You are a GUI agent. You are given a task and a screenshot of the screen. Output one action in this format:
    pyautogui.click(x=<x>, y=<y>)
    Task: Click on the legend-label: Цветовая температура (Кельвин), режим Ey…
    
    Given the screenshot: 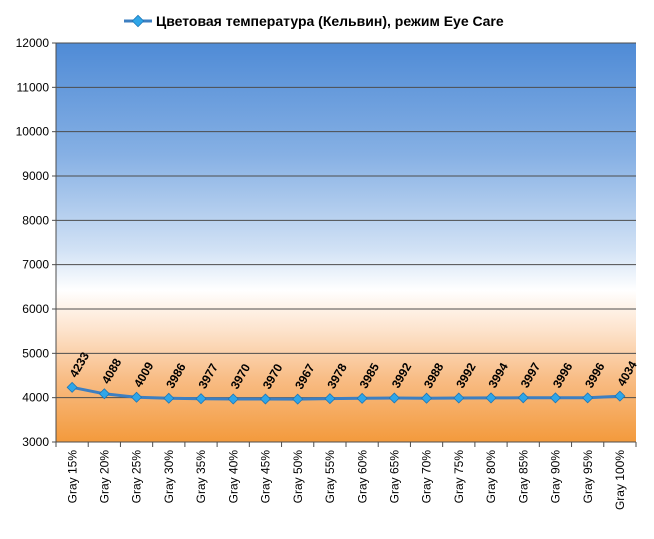 What is the action you would take?
    pyautogui.click(x=330, y=21)
    